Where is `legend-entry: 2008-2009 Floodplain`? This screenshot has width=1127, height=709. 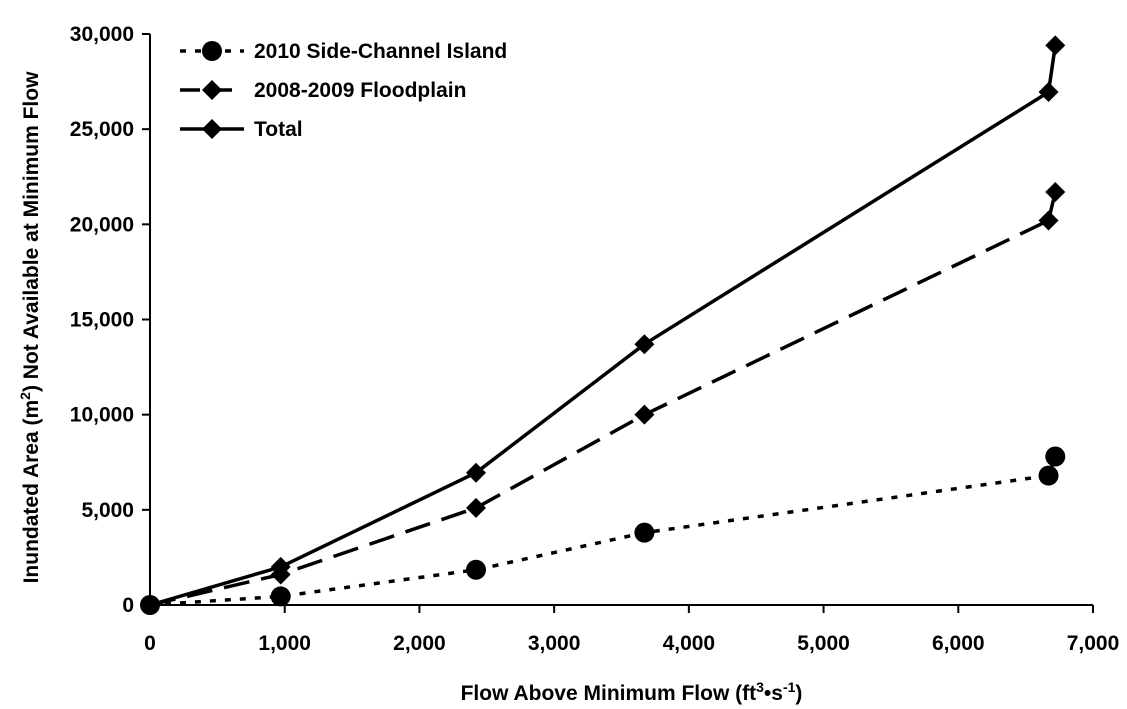
legend-entry: 2008-2009 Floodplain is located at coordinates (323, 90).